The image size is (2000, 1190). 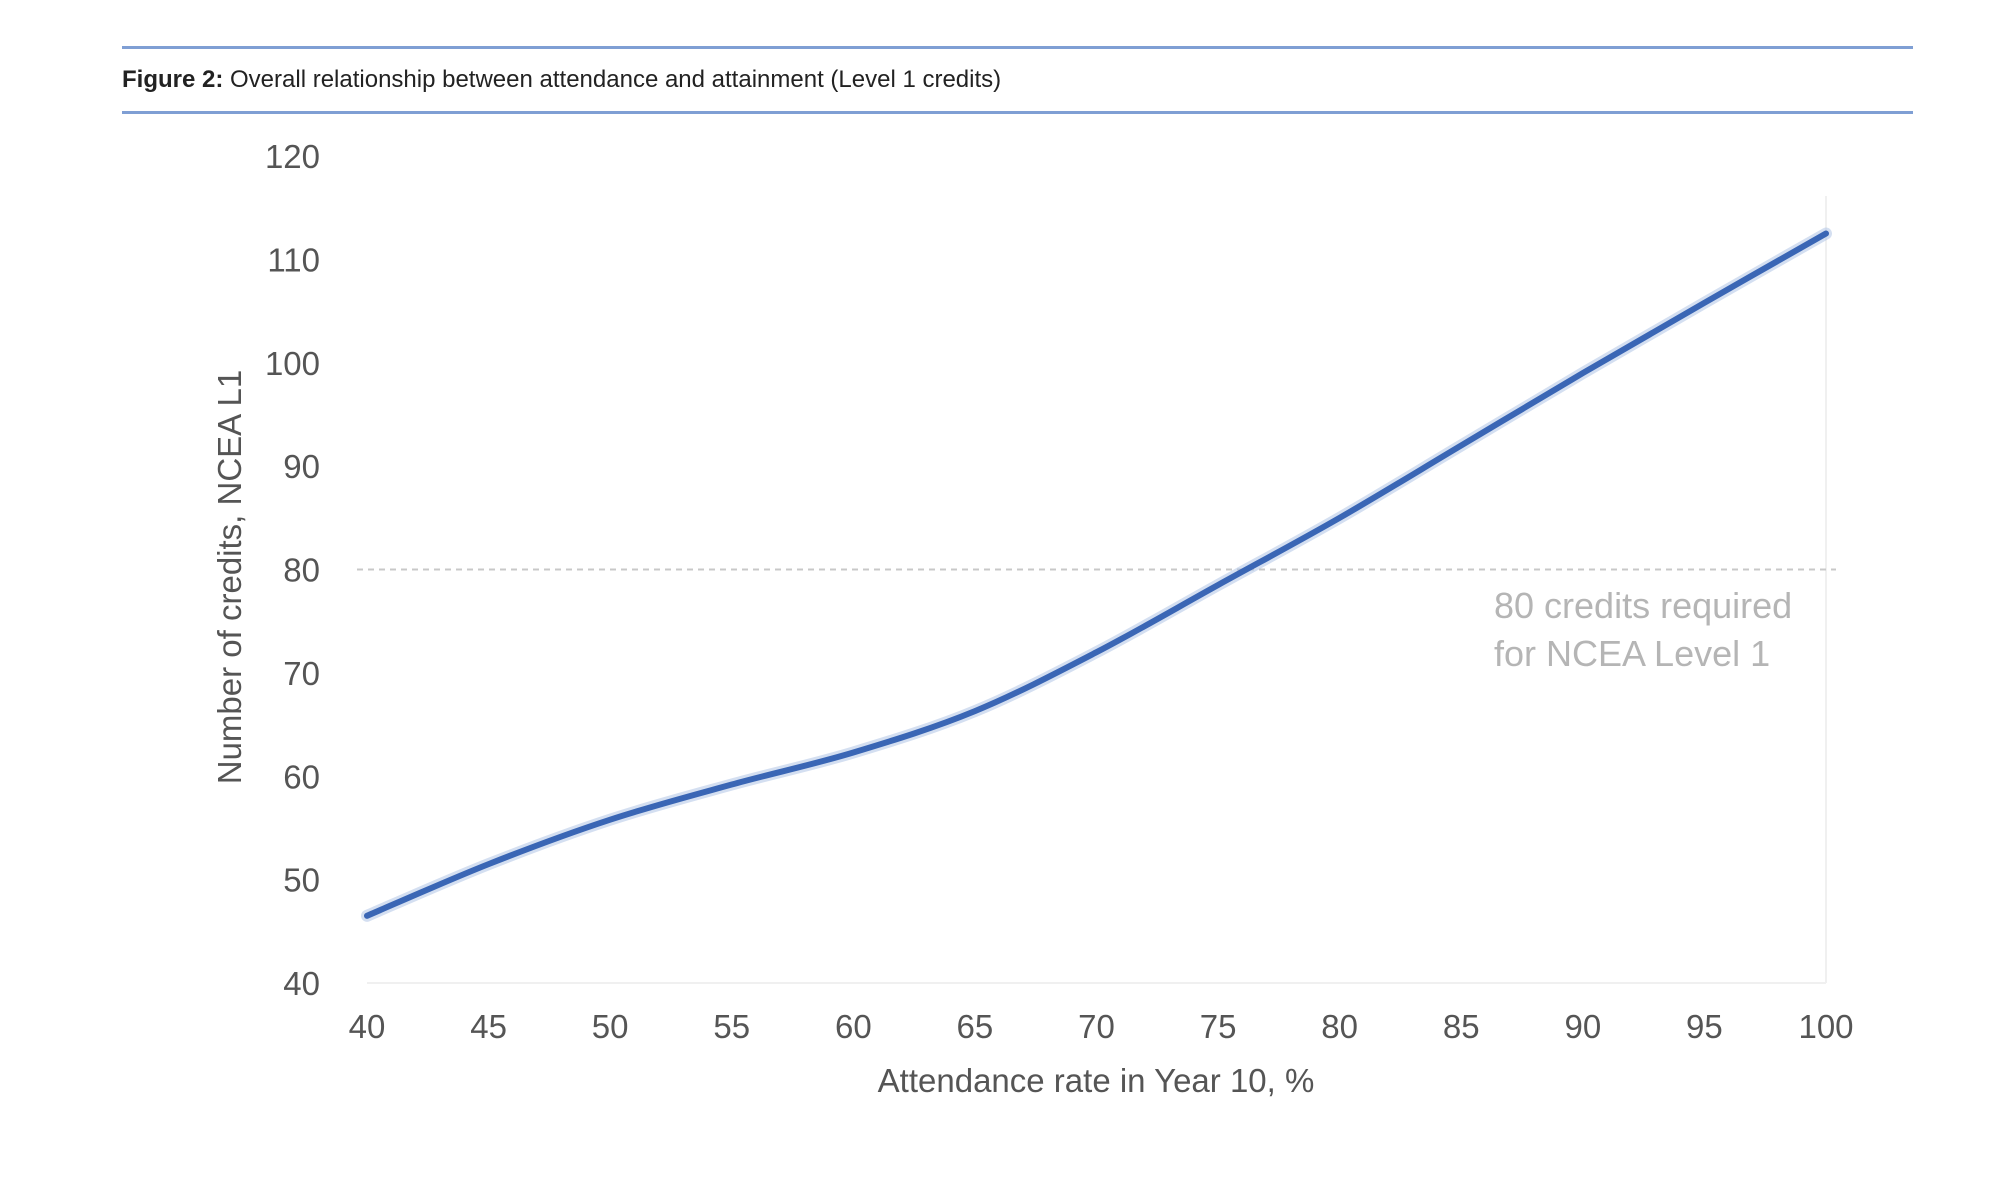 I want to click on y-tick-label: 50, so click(x=301, y=880).